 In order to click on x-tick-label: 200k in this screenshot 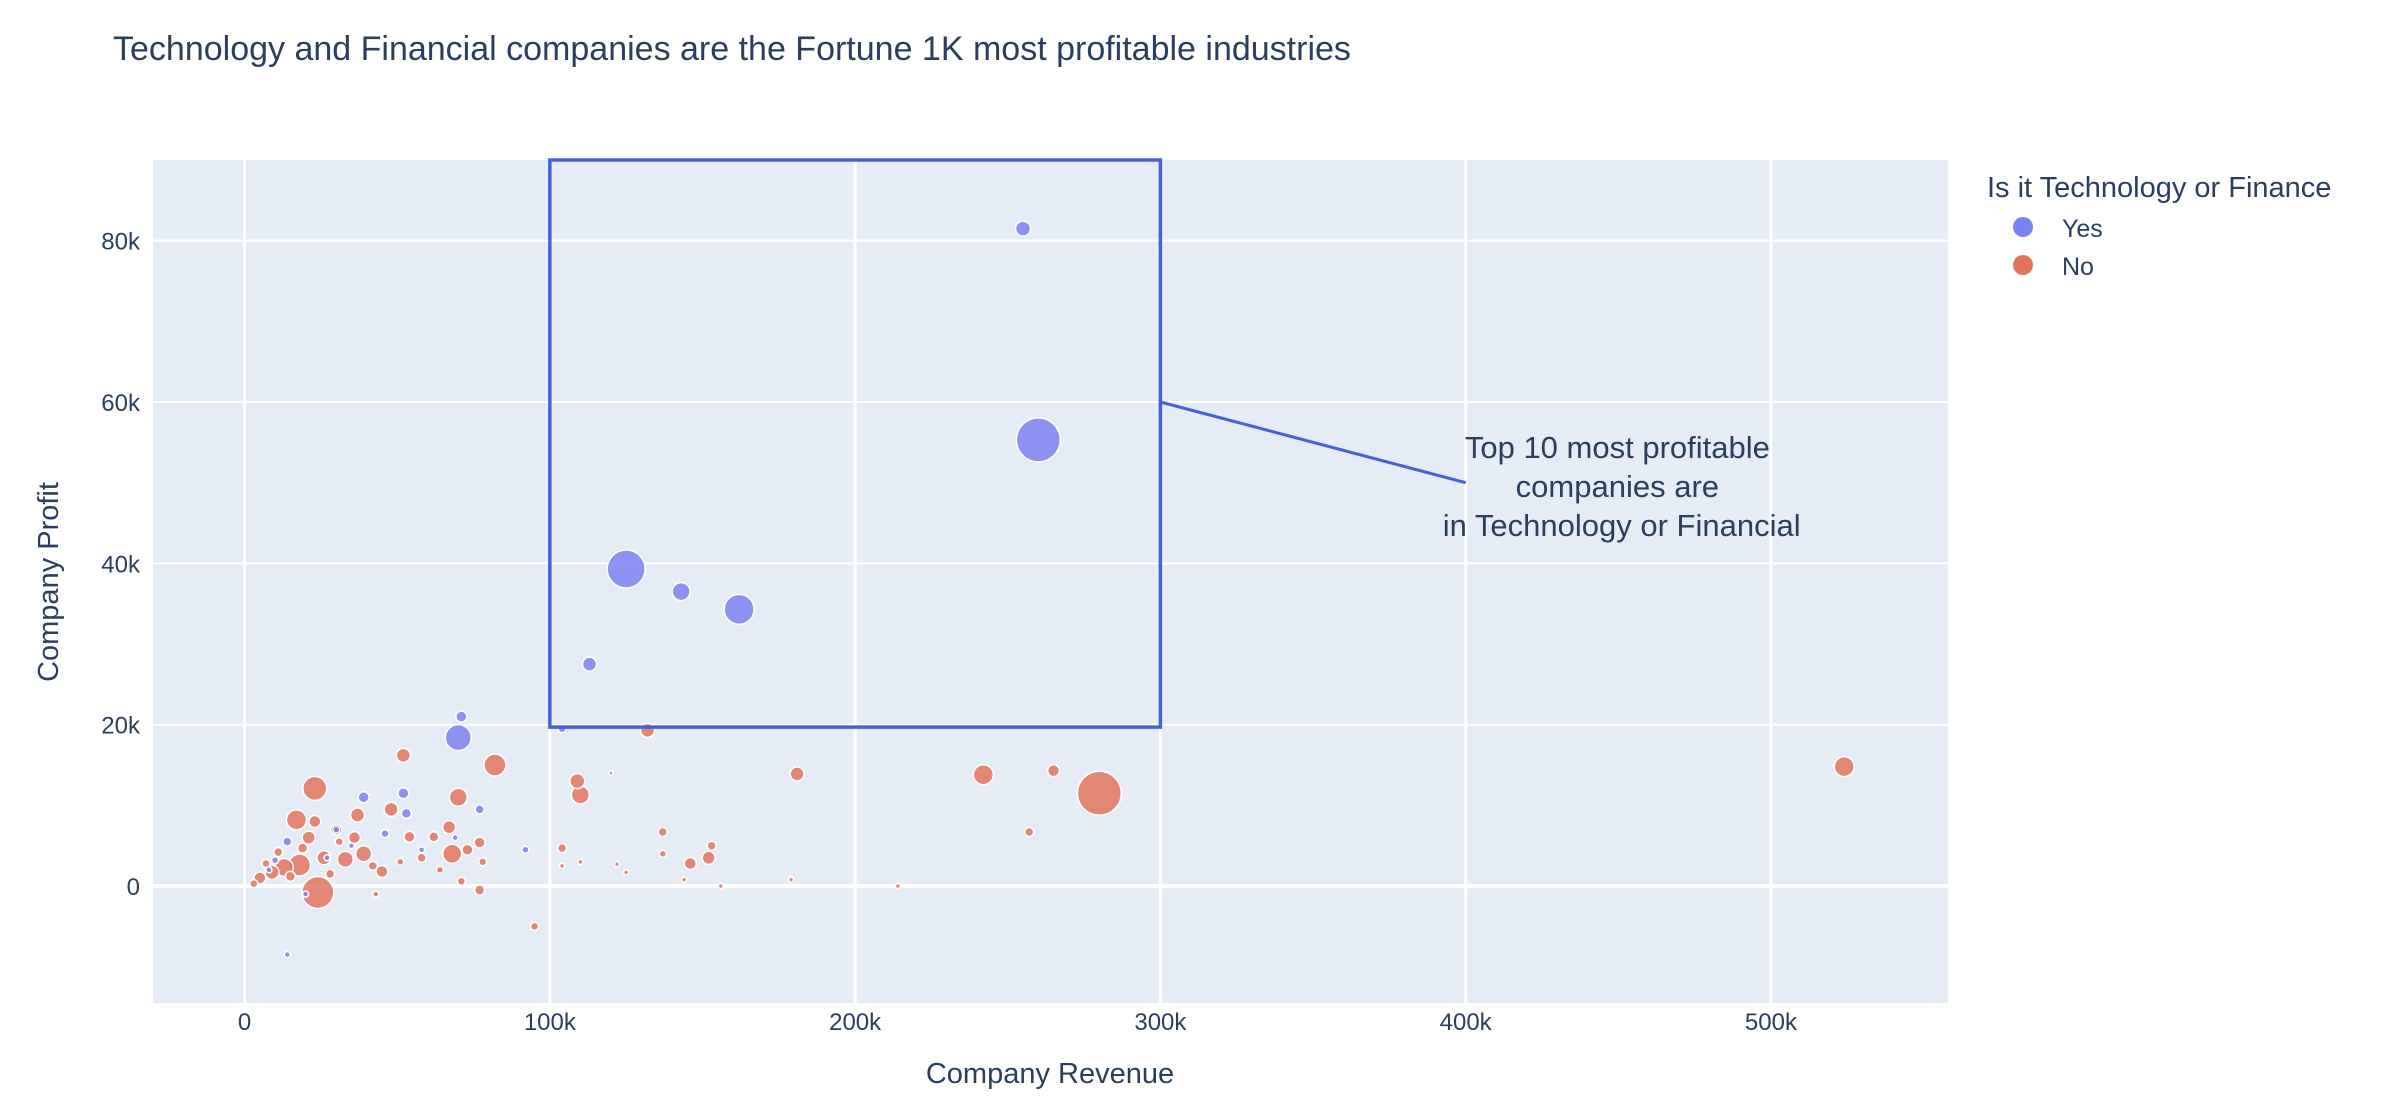, I will do `click(855, 1022)`.